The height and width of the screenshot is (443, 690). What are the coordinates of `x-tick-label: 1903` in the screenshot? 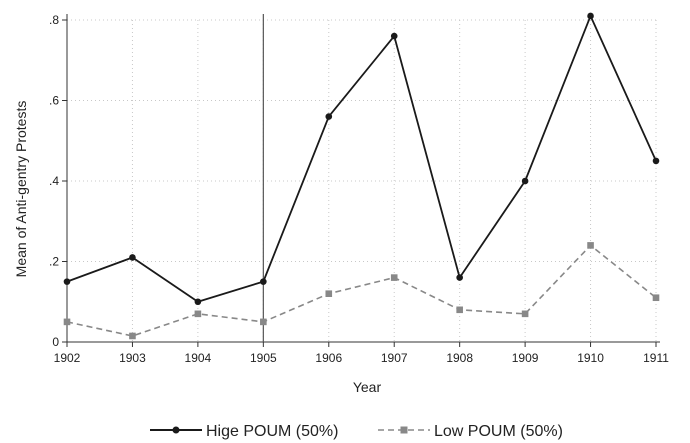 It's located at (132, 358).